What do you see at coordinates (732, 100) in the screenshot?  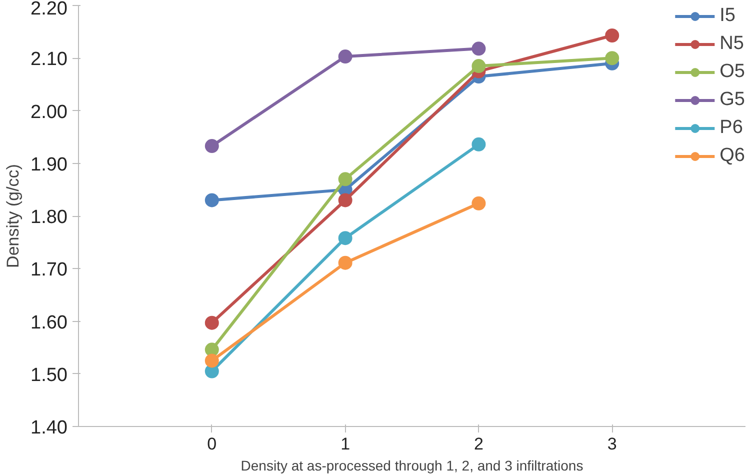 I see `legend-label: G5` at bounding box center [732, 100].